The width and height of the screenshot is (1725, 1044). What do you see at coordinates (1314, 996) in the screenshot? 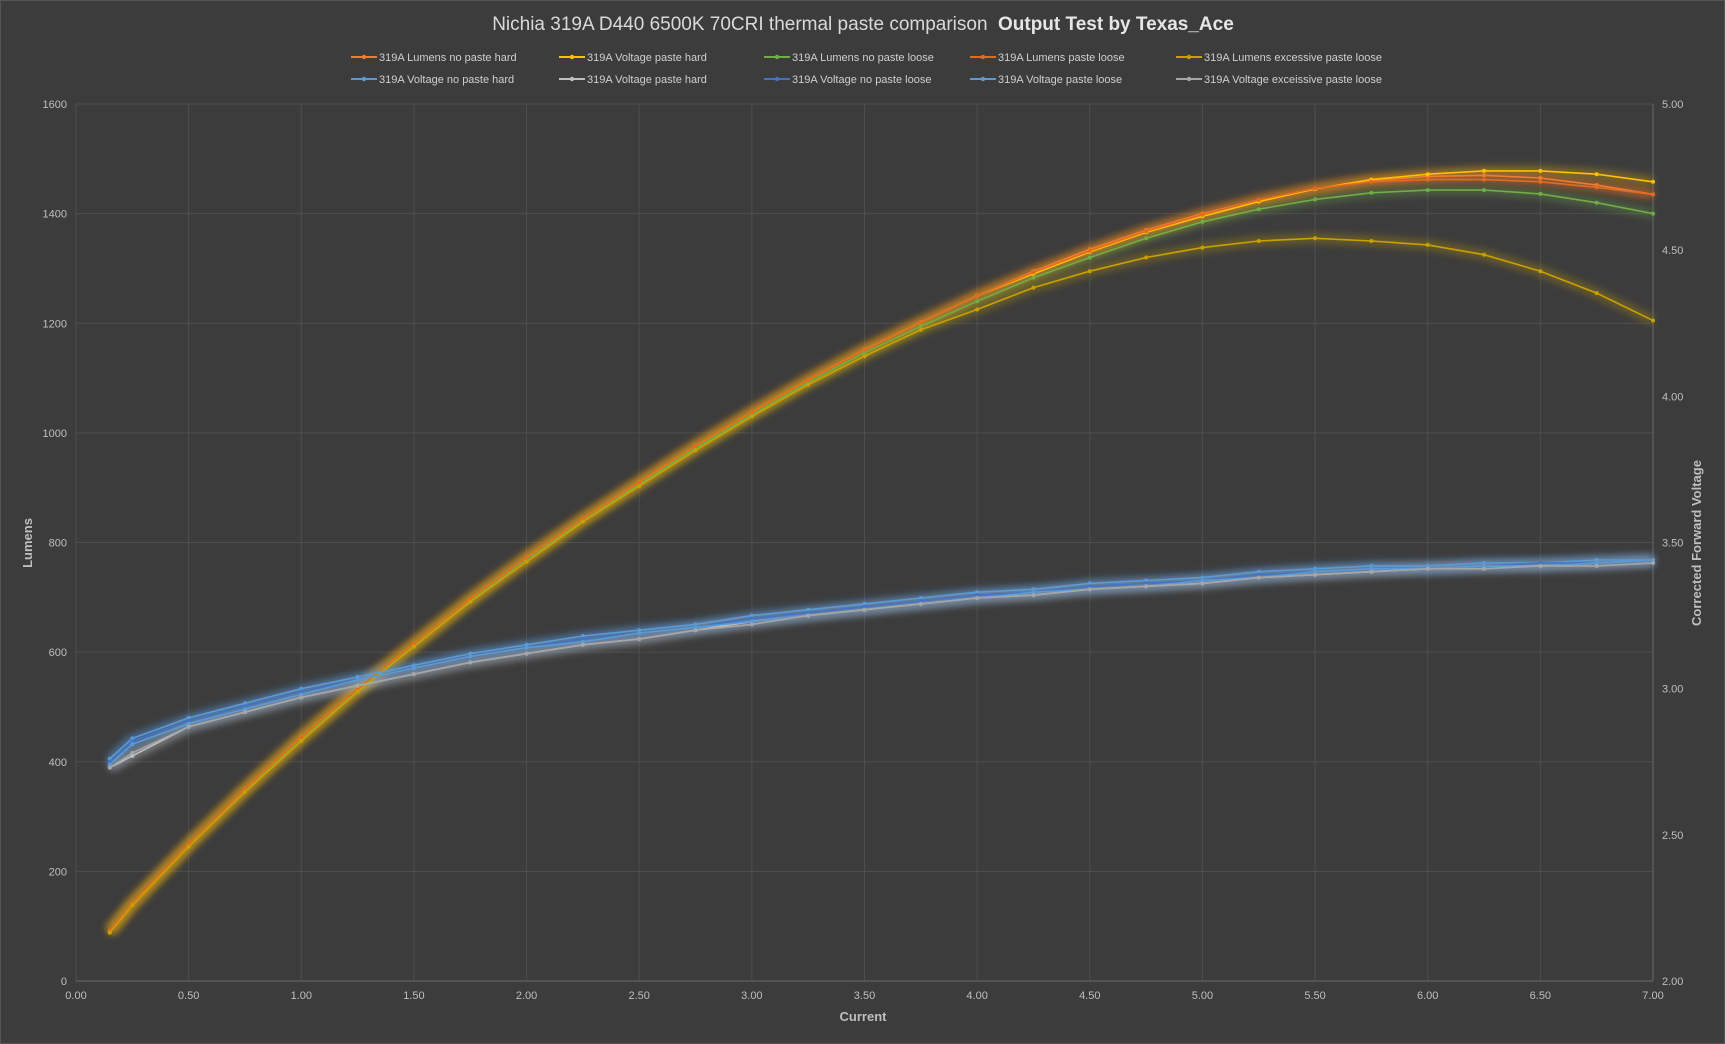
I see `x-tick-label: 5.50` at bounding box center [1314, 996].